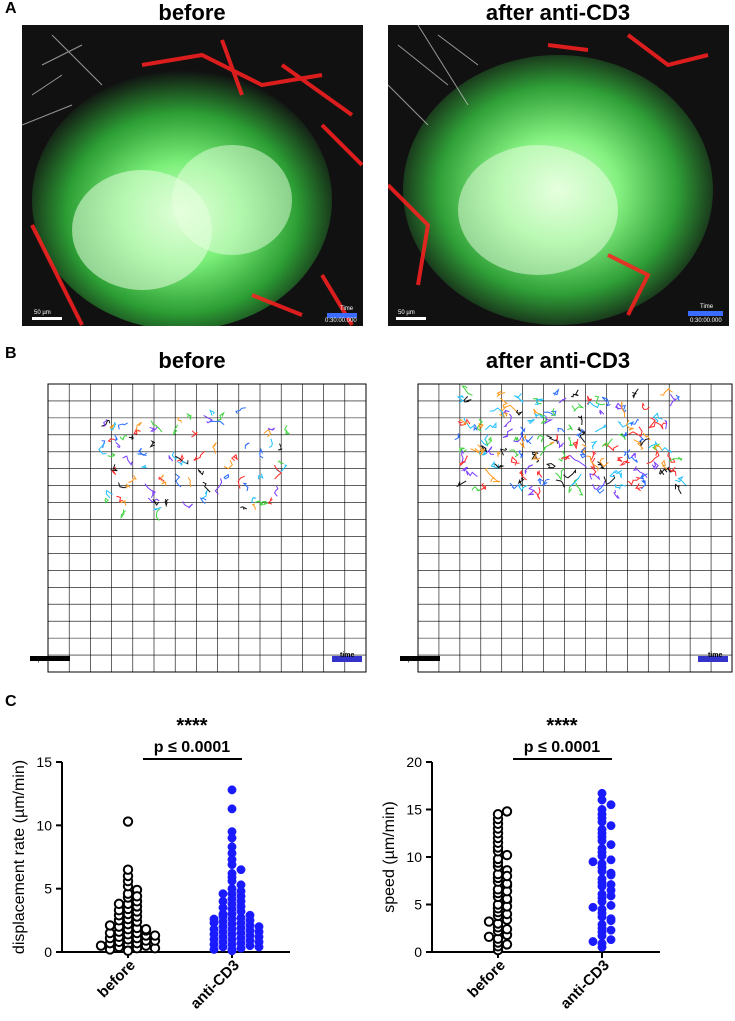 This screenshot has height=1021, width=735. What do you see at coordinates (341, 321) in the screenshot?
I see `time-value-a-left: 0:30:00.000` at bounding box center [341, 321].